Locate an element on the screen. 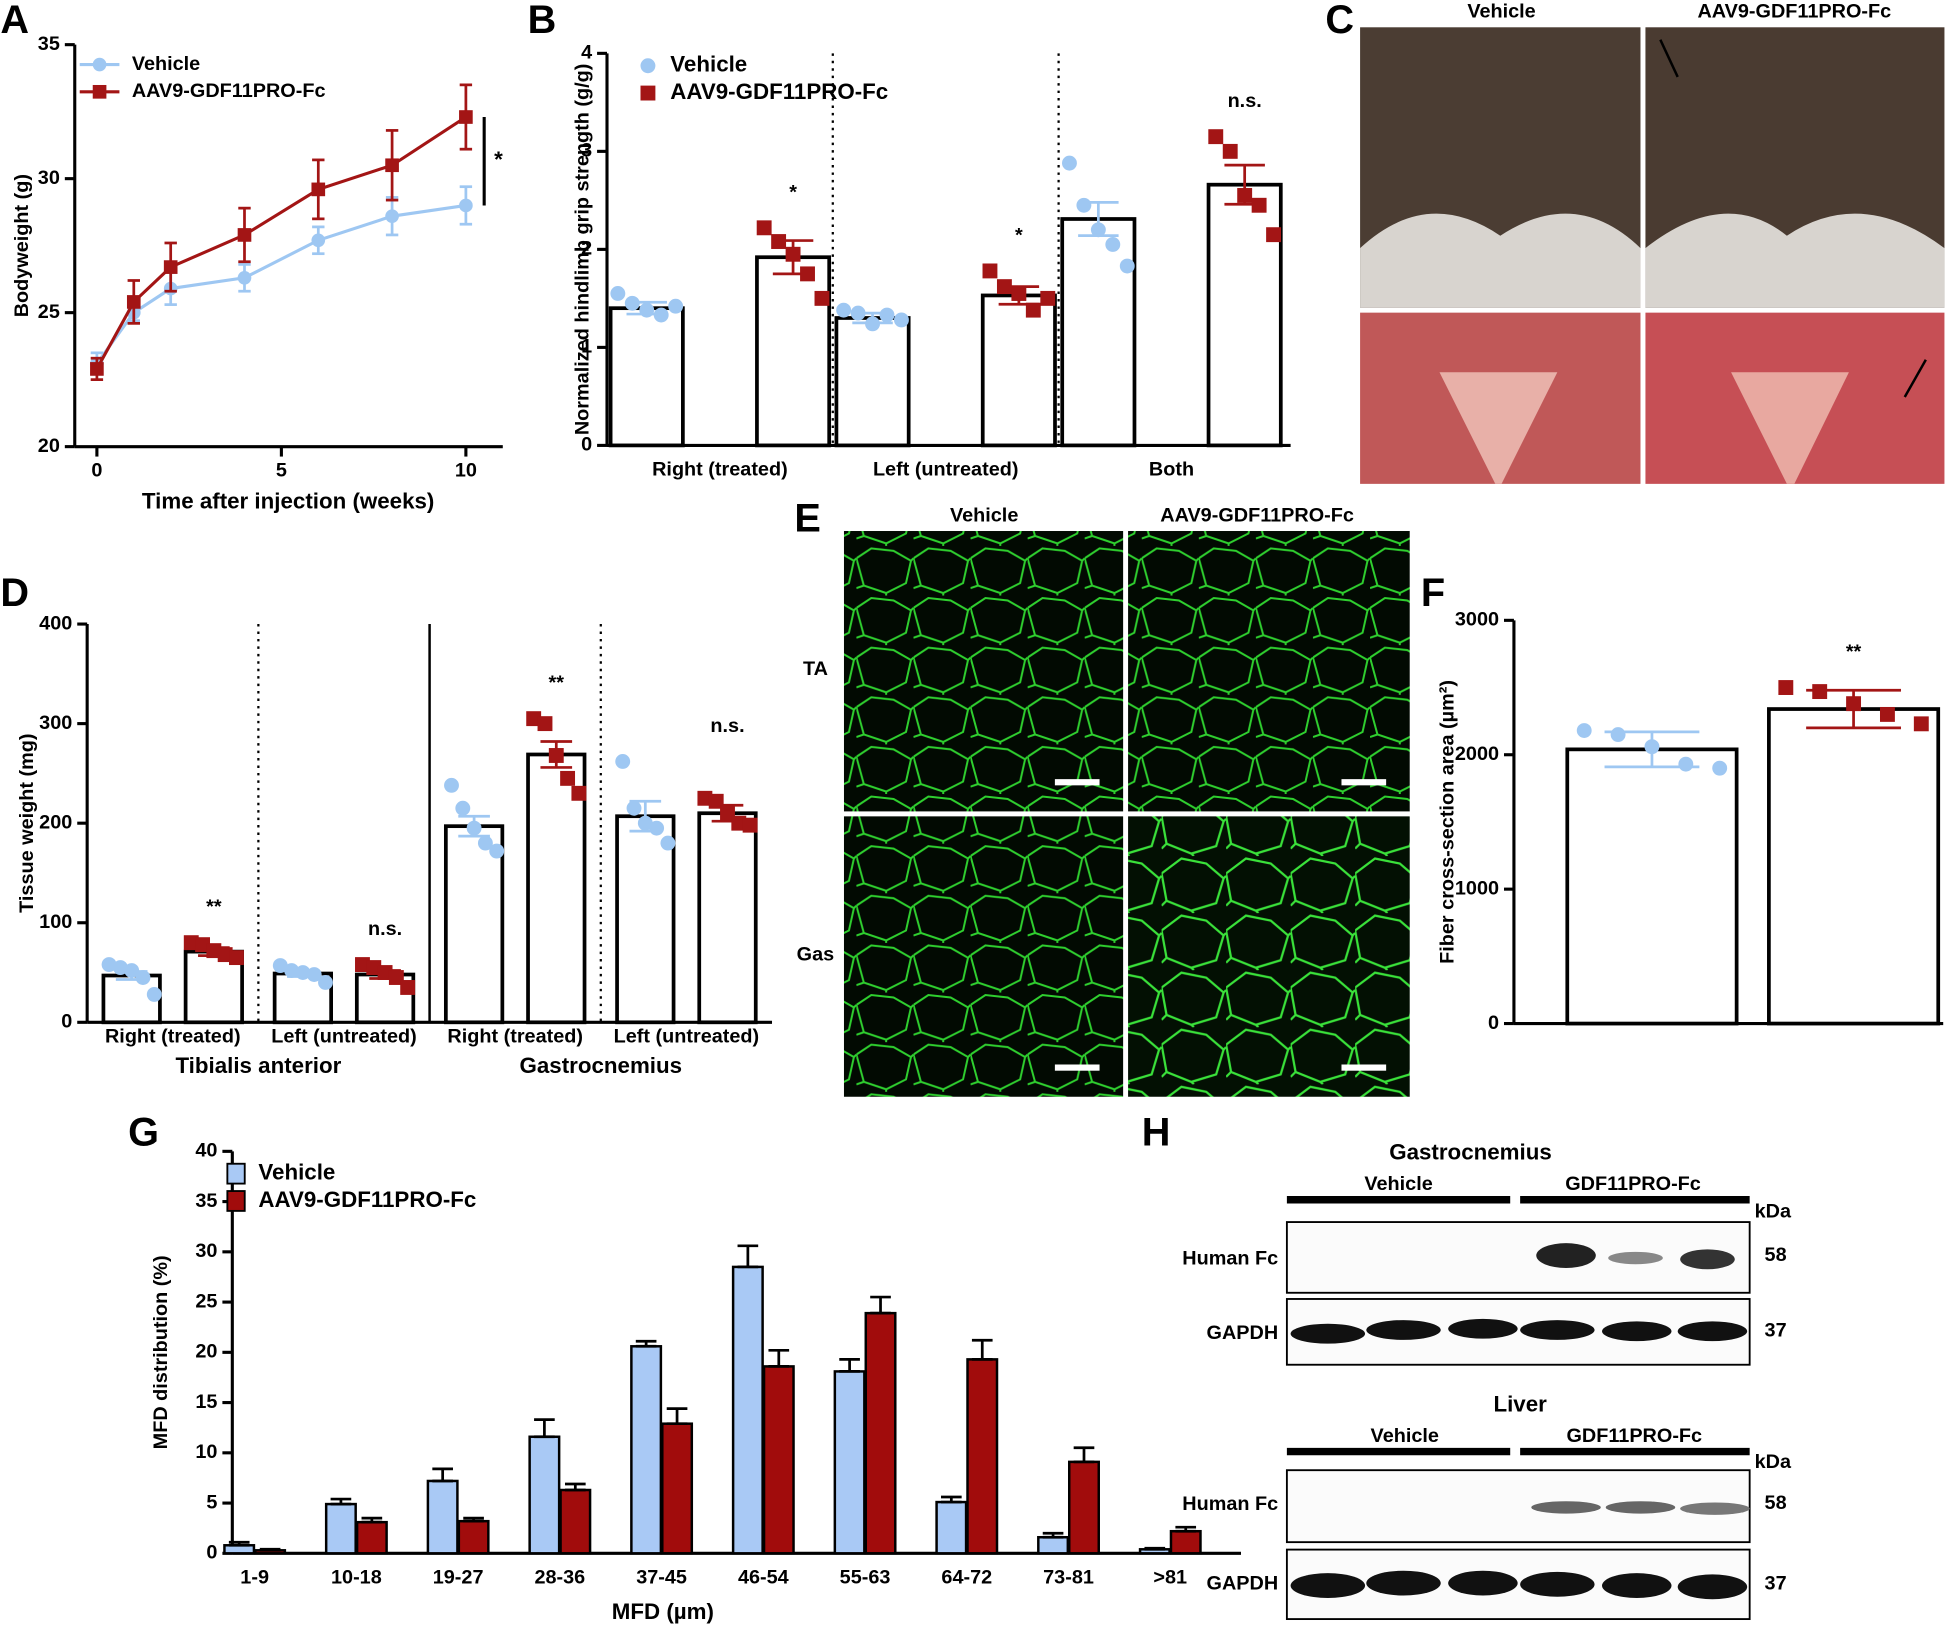 Image resolution: width=1946 pixels, height=1629 pixels. row-label: Human Fc is located at coordinates (1230, 1259).